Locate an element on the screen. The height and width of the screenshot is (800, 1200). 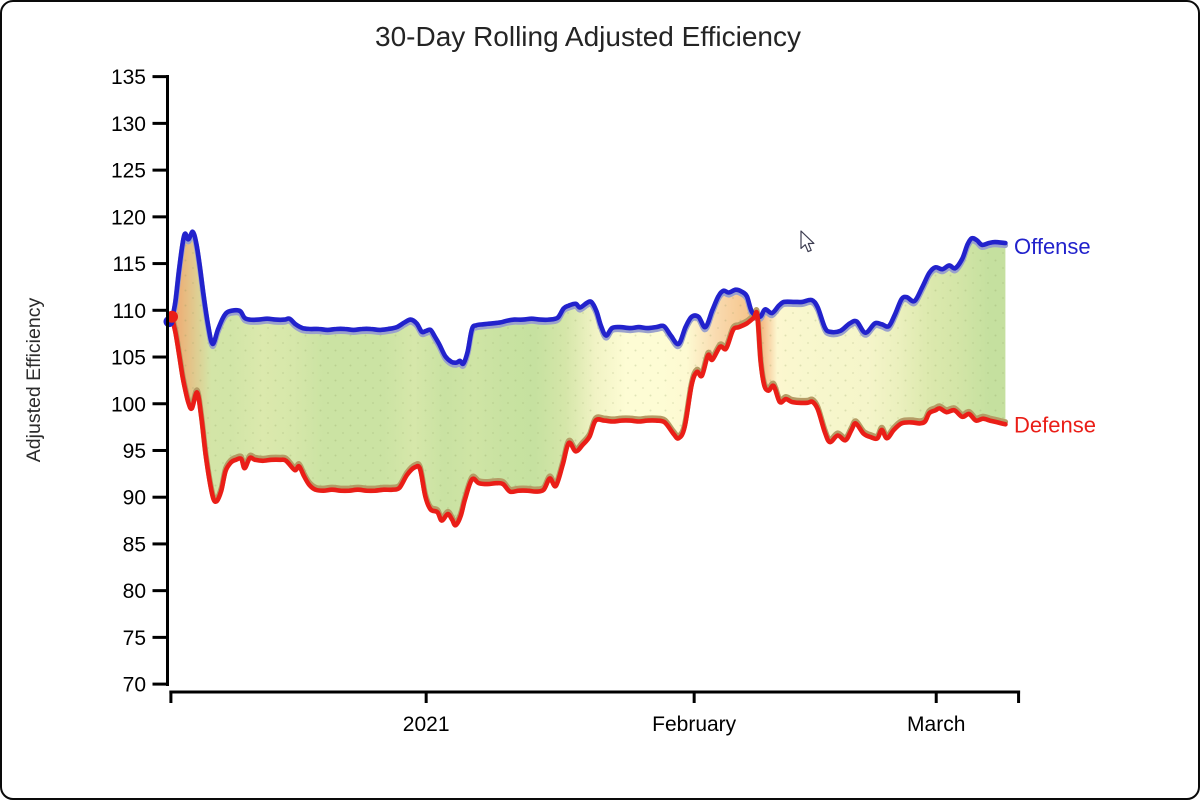
y-tick-label: 75 is located at coordinates (134, 638).